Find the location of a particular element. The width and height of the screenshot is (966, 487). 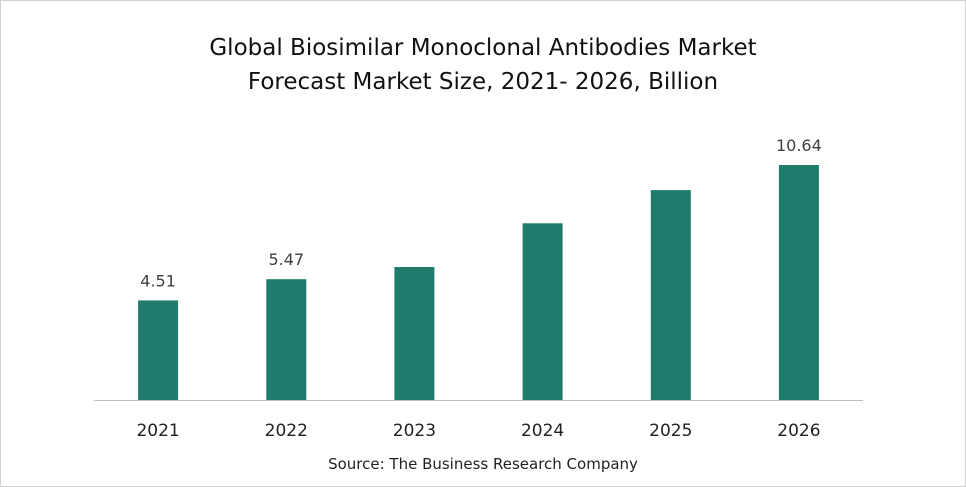

x-tick-label-2021: 2021 is located at coordinates (157, 431).